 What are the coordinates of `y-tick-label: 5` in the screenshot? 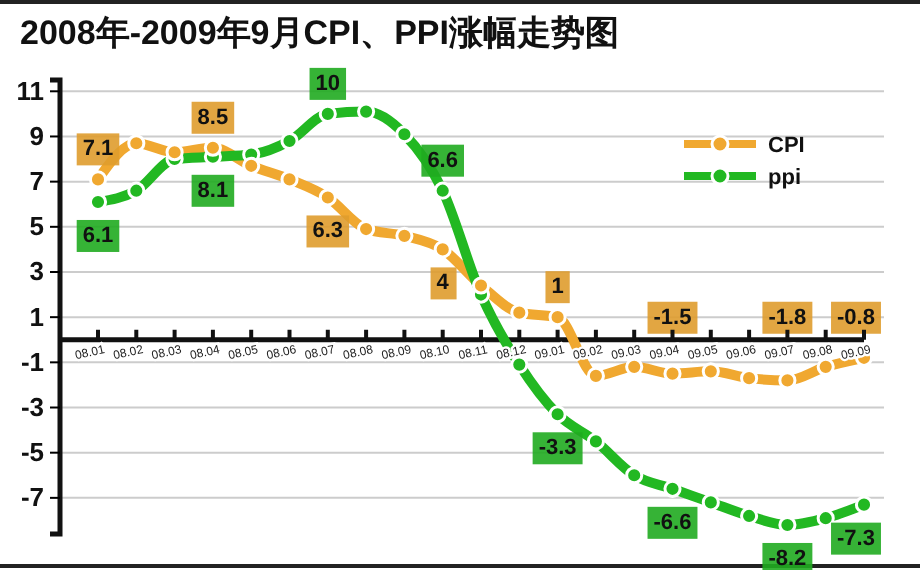 It's located at (36, 226).